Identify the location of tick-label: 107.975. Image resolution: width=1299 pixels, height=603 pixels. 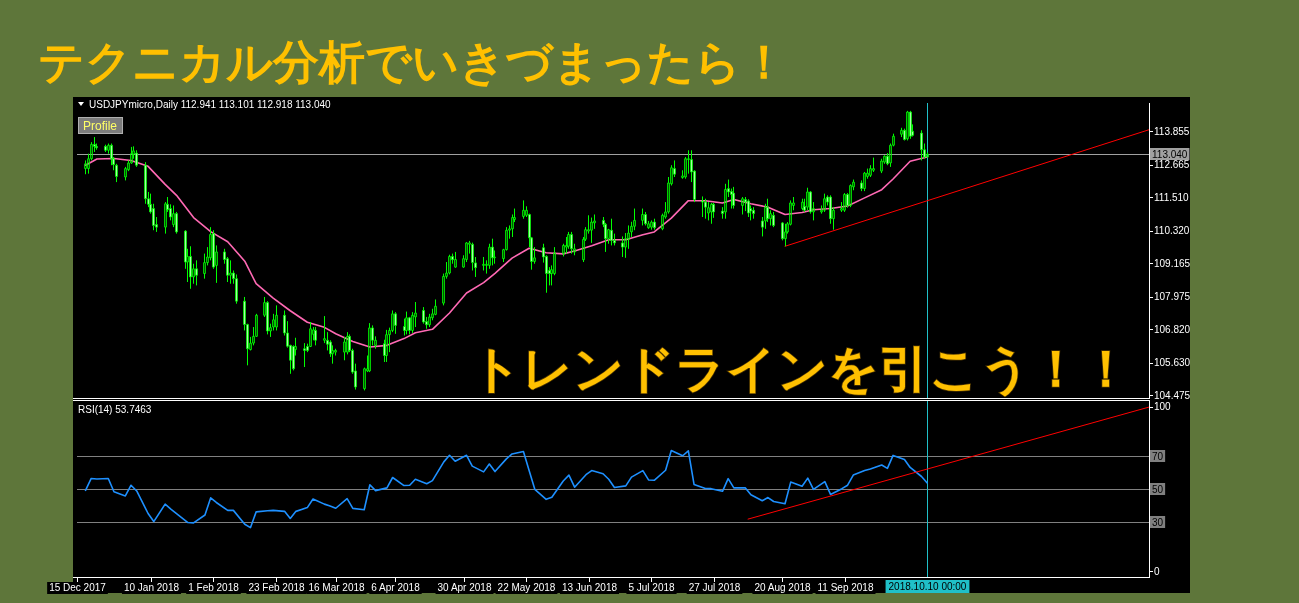
(1172, 297).